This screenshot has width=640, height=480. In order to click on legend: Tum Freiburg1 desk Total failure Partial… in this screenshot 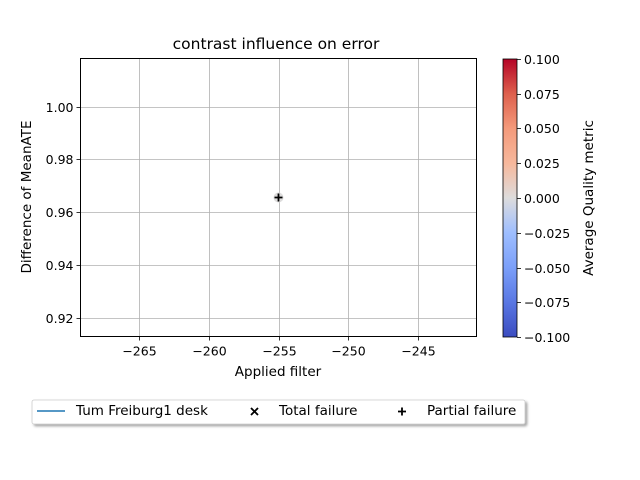, I will do `click(278, 412)`.